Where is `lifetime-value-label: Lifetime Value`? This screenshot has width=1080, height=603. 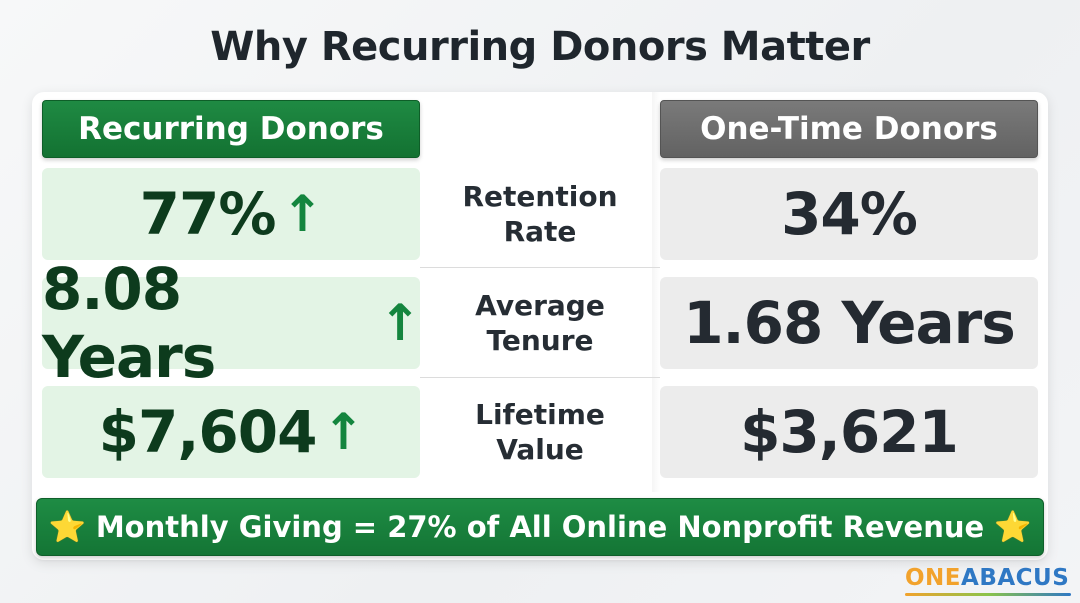 lifetime-value-label: Lifetime Value is located at coordinates (540, 432).